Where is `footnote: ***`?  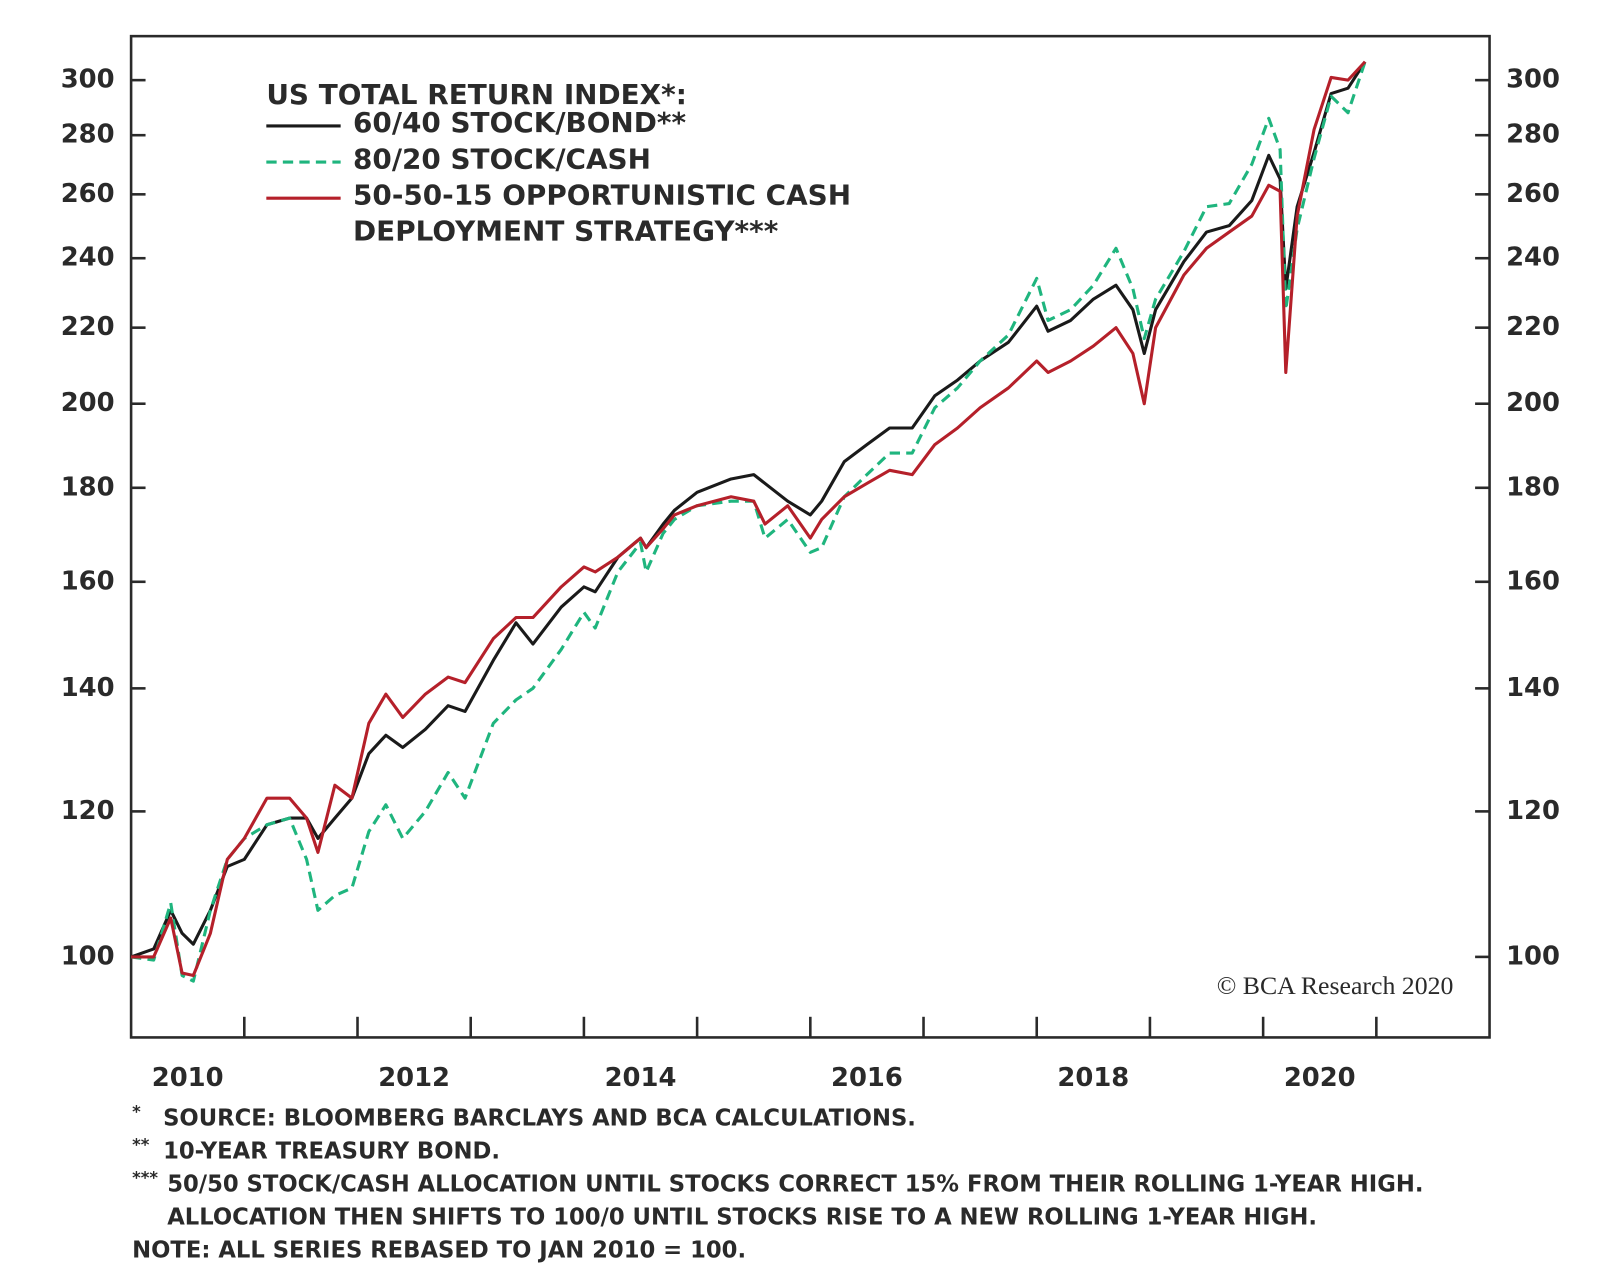 footnote: *** is located at coordinates (145, 1177).